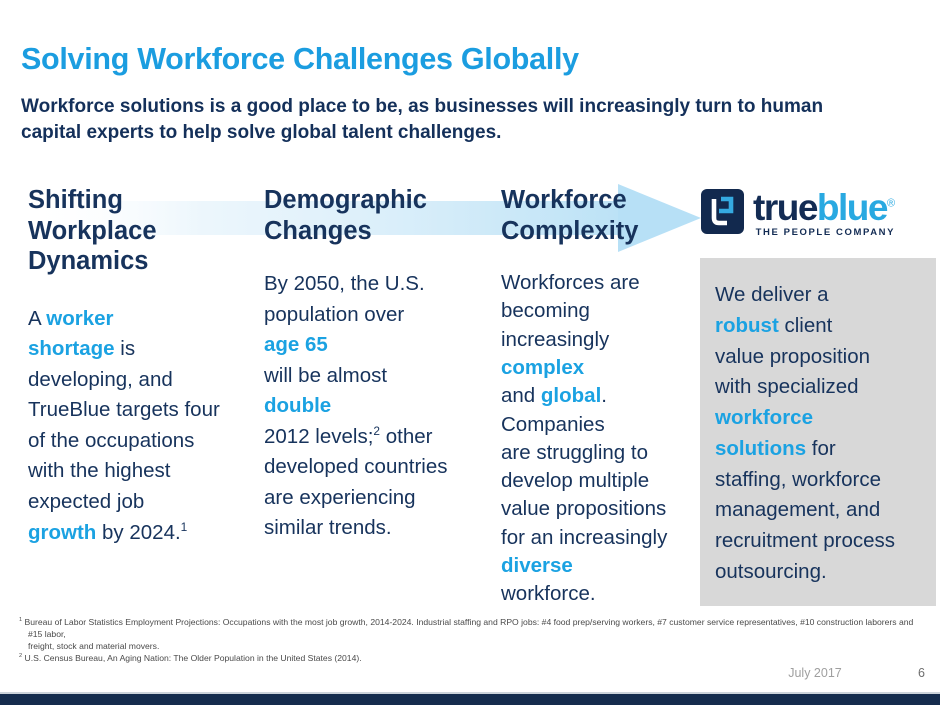  Describe the element at coordinates (340, 497) in the screenshot. I see `text-segment: are experiencing` at that location.